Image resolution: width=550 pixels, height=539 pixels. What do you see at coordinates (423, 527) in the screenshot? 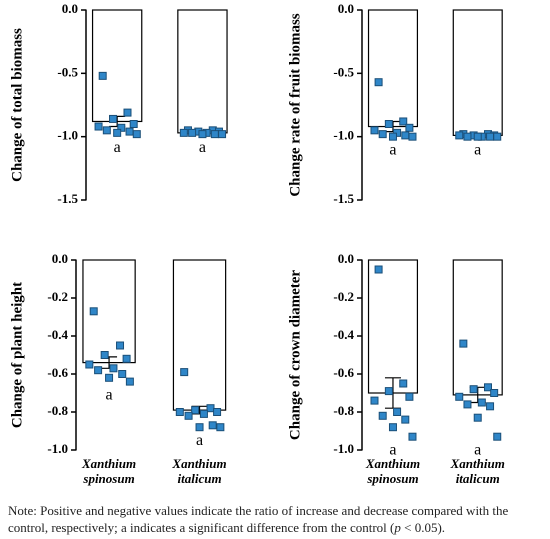
I see `note-text: < 0.05).` at bounding box center [423, 527].